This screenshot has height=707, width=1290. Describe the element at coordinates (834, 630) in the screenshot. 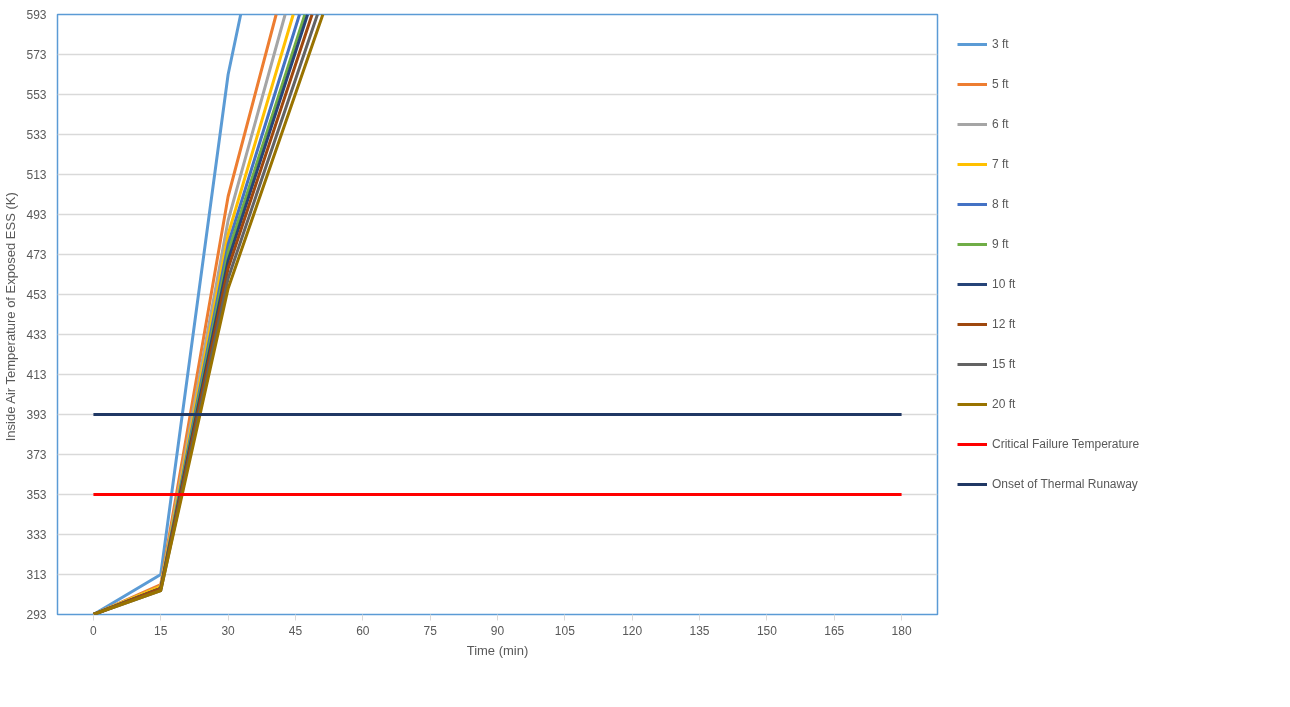

I see `x-tick-label: 165` at that location.